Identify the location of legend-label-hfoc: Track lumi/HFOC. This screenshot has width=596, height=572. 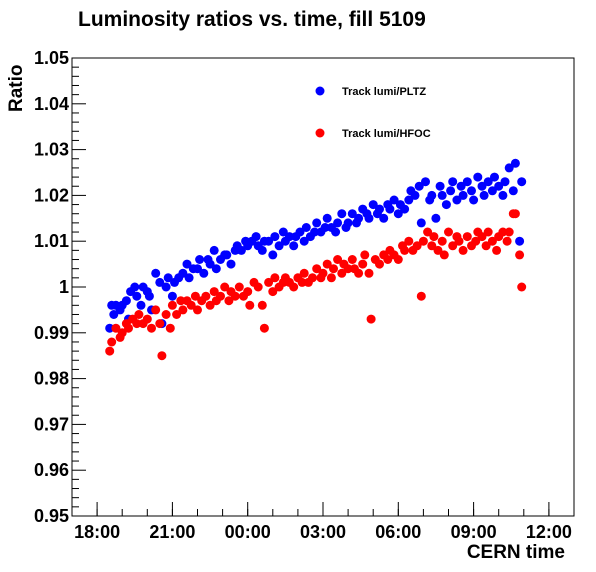
(386, 134).